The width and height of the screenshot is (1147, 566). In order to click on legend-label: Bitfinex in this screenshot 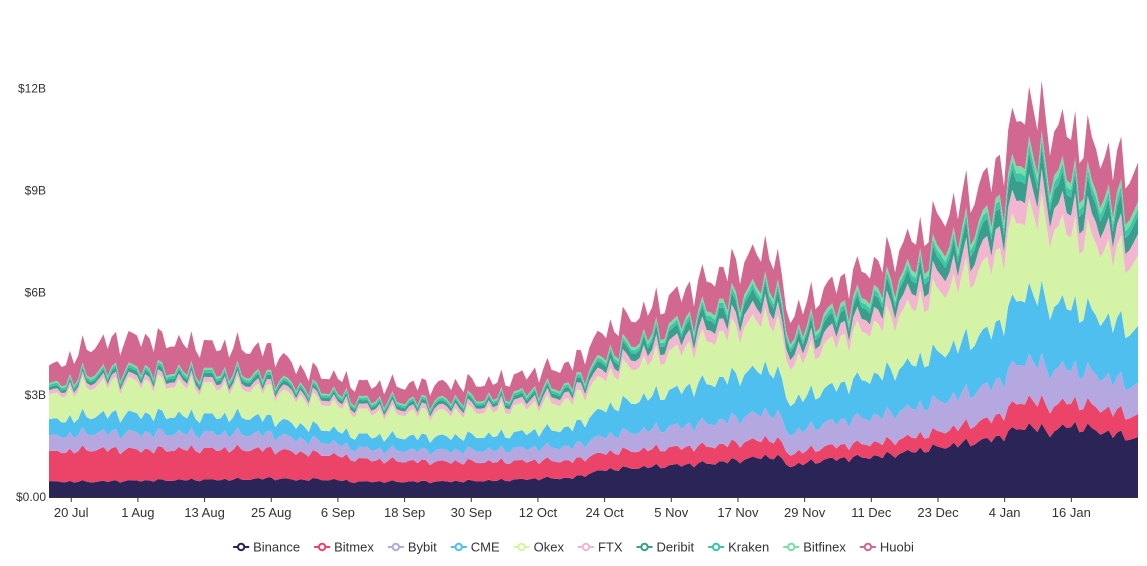, I will do `click(824, 547)`.